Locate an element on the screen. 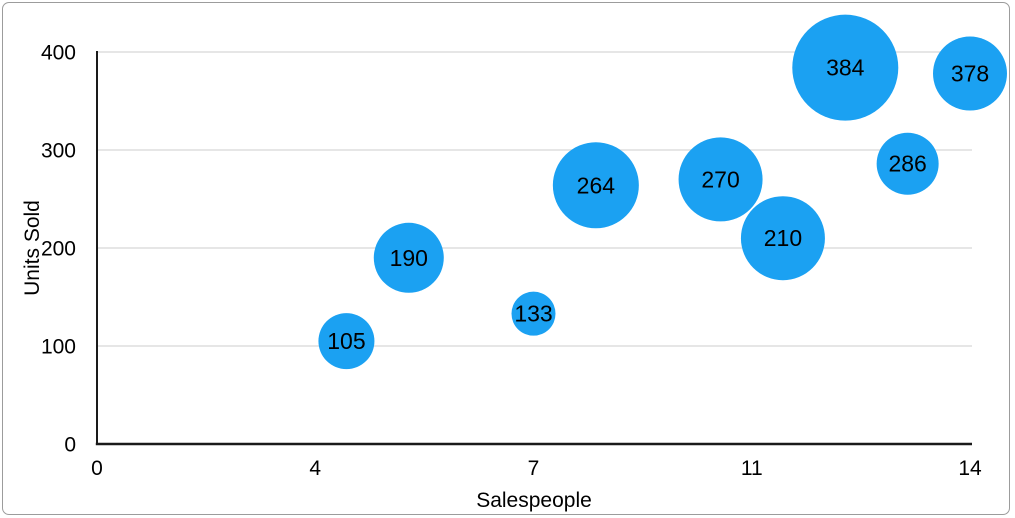  y-tick-label-0: 0 is located at coordinates (70, 445).